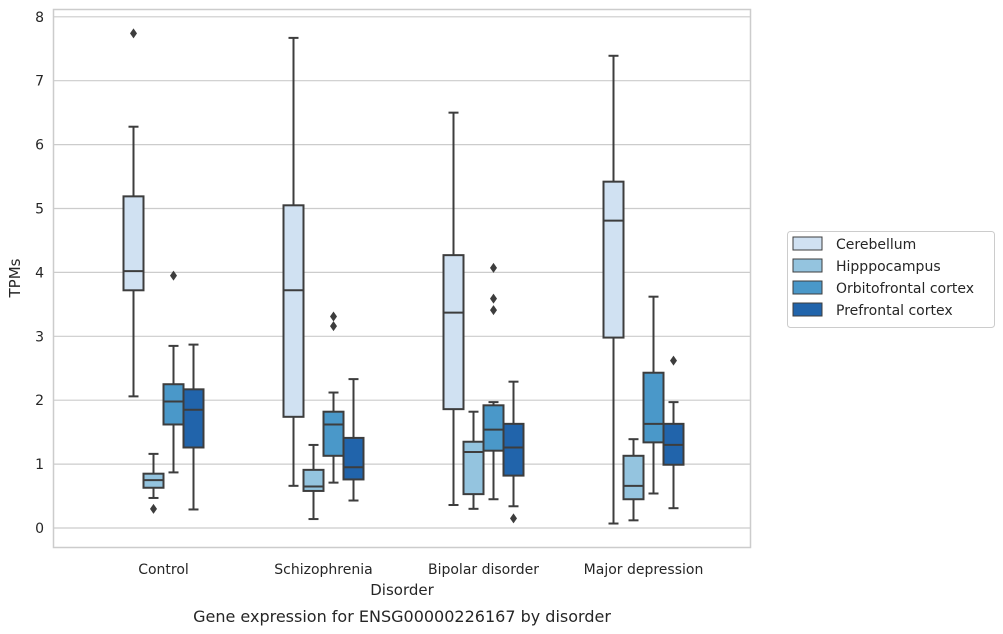  Describe the element at coordinates (39, 146) in the screenshot. I see `y-tick-label: 6` at that location.